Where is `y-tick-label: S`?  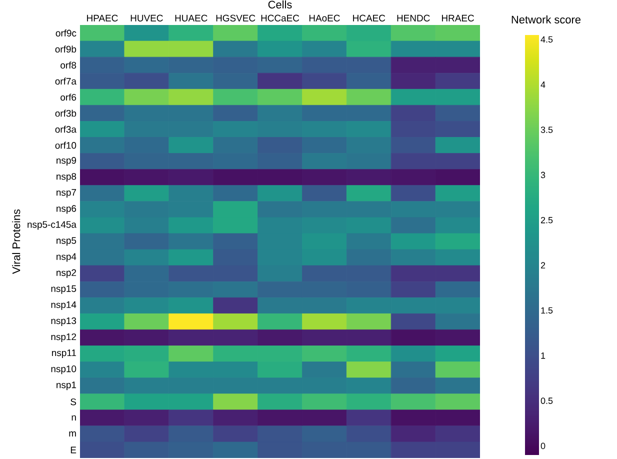
y-tick-label: S is located at coordinates (73, 402).